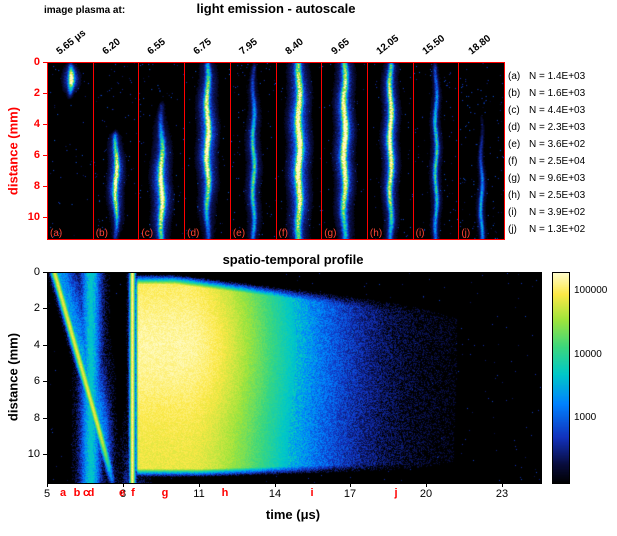 This screenshot has height=536, width=617. Describe the element at coordinates (557, 229) in the screenshot. I see `legend-n-value: N = 1.3E+02` at that location.